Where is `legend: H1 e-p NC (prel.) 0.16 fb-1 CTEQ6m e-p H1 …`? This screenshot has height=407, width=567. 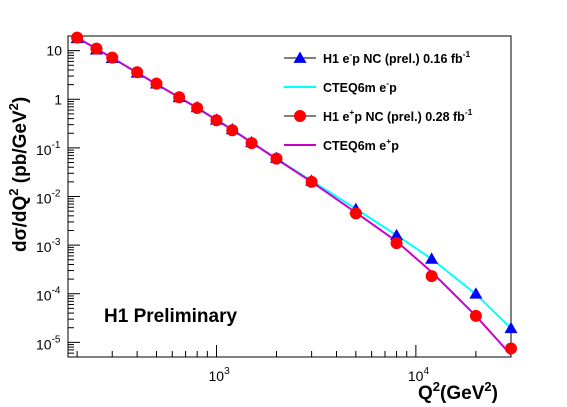
legend: H1 e-p NC (prel.) 0.16 fb-1 CTEQ6m e-p H1 … is located at coordinates (378, 101).